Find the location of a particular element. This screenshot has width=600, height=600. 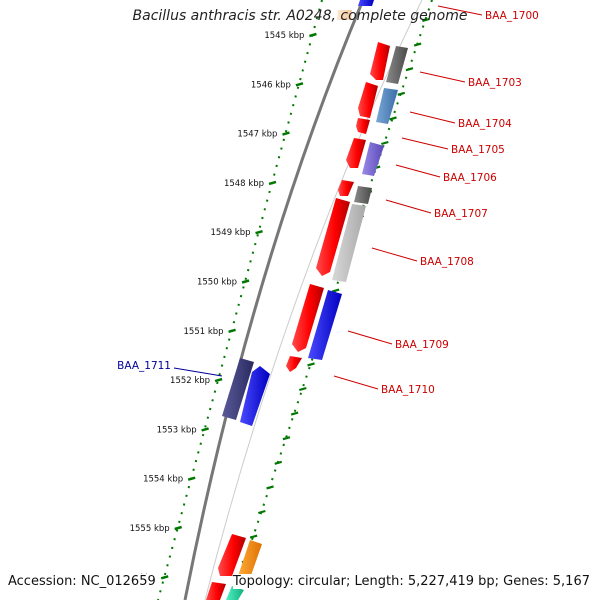

gene-label-baa-1707: BAA_1707 is located at coordinates (461, 214).